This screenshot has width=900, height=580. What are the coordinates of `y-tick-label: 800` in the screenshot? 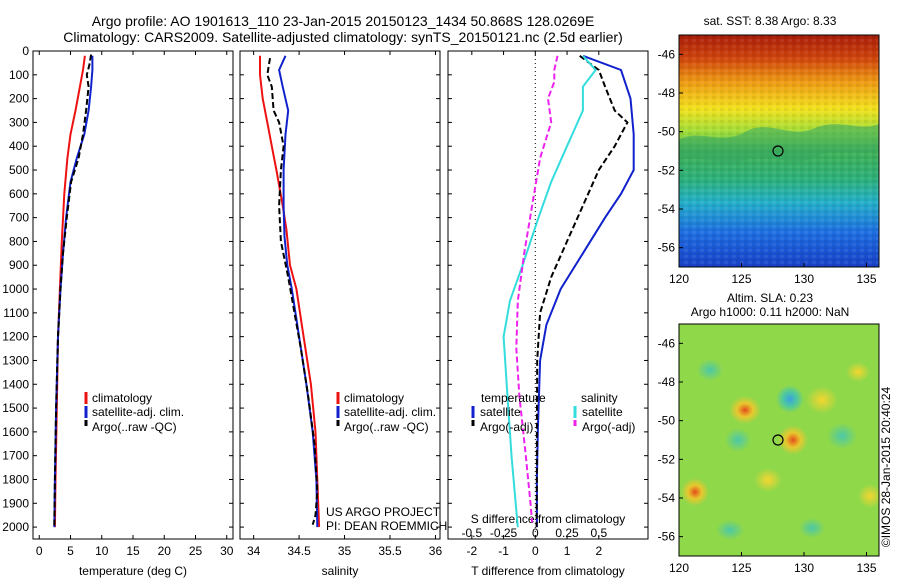 It's located at (19, 241).